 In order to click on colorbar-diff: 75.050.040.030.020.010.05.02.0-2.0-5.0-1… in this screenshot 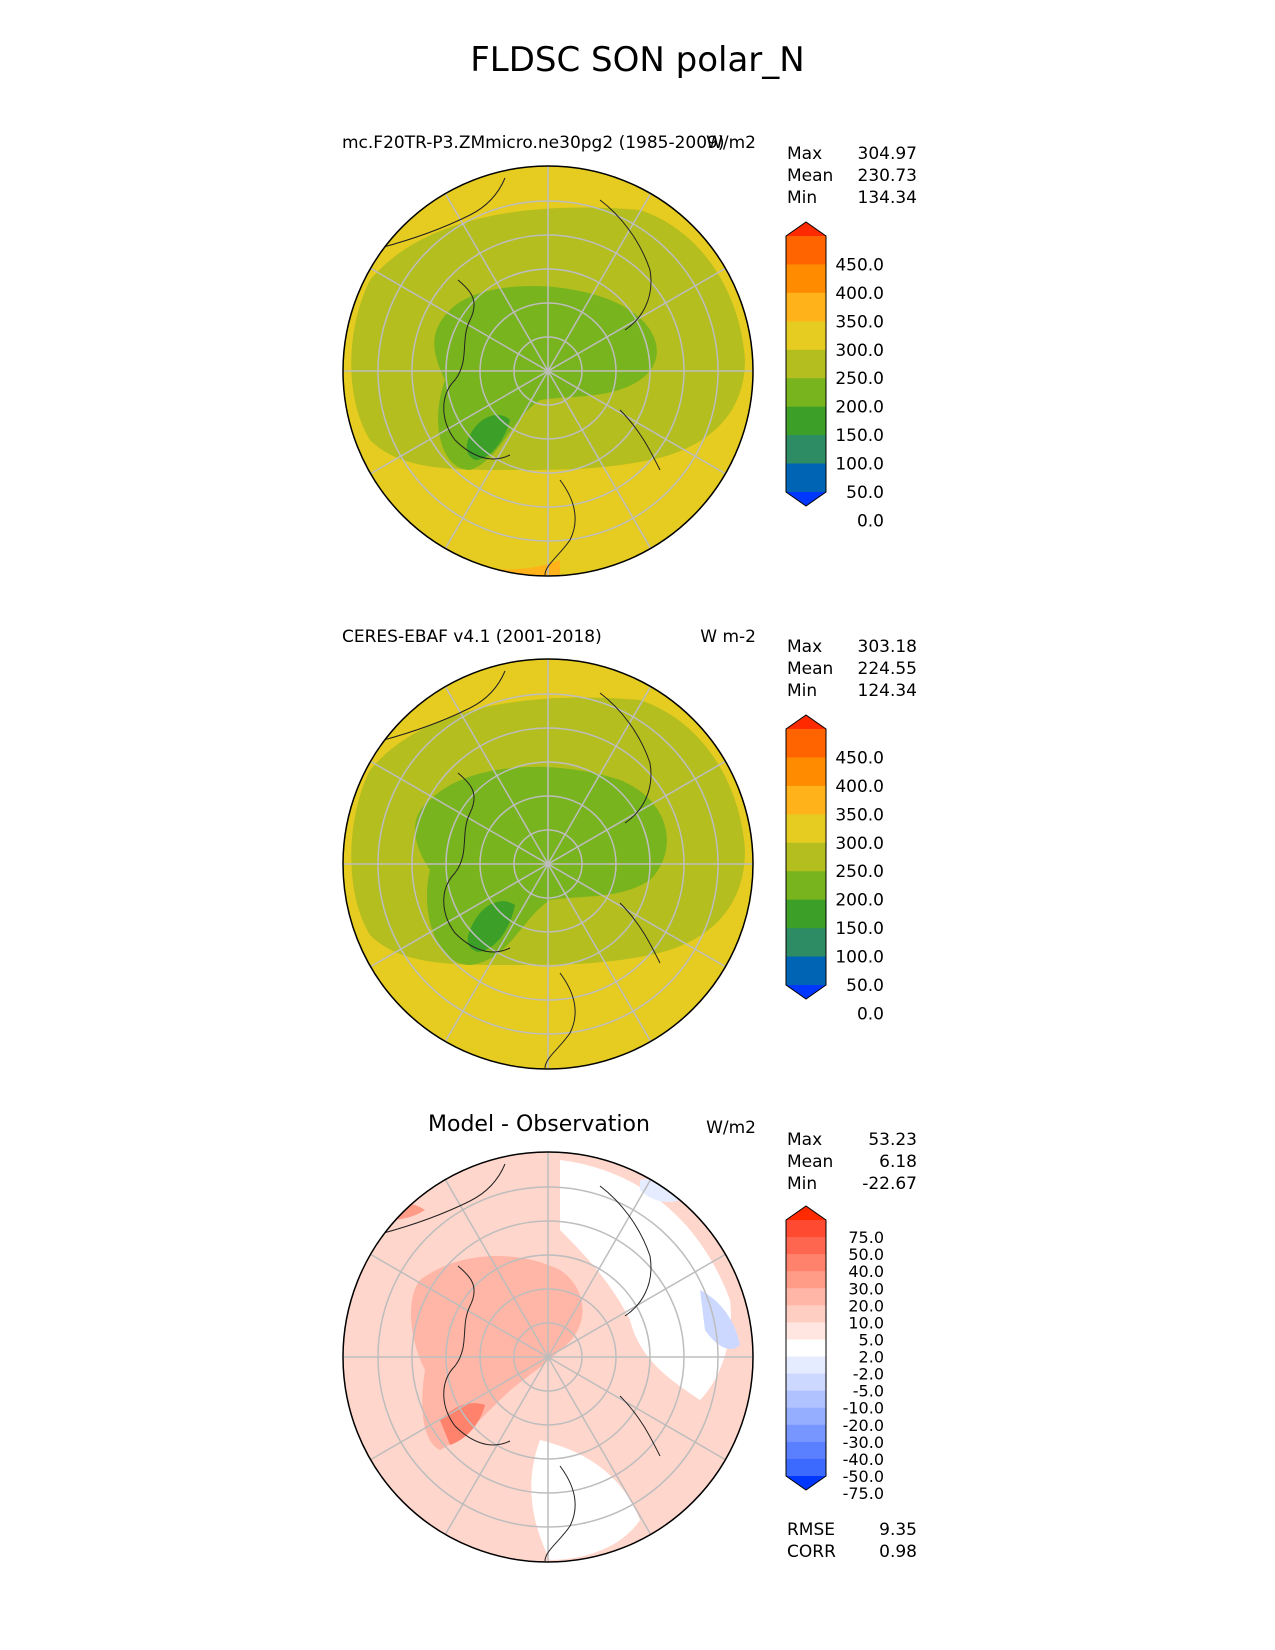, I will do `click(834, 1354)`.